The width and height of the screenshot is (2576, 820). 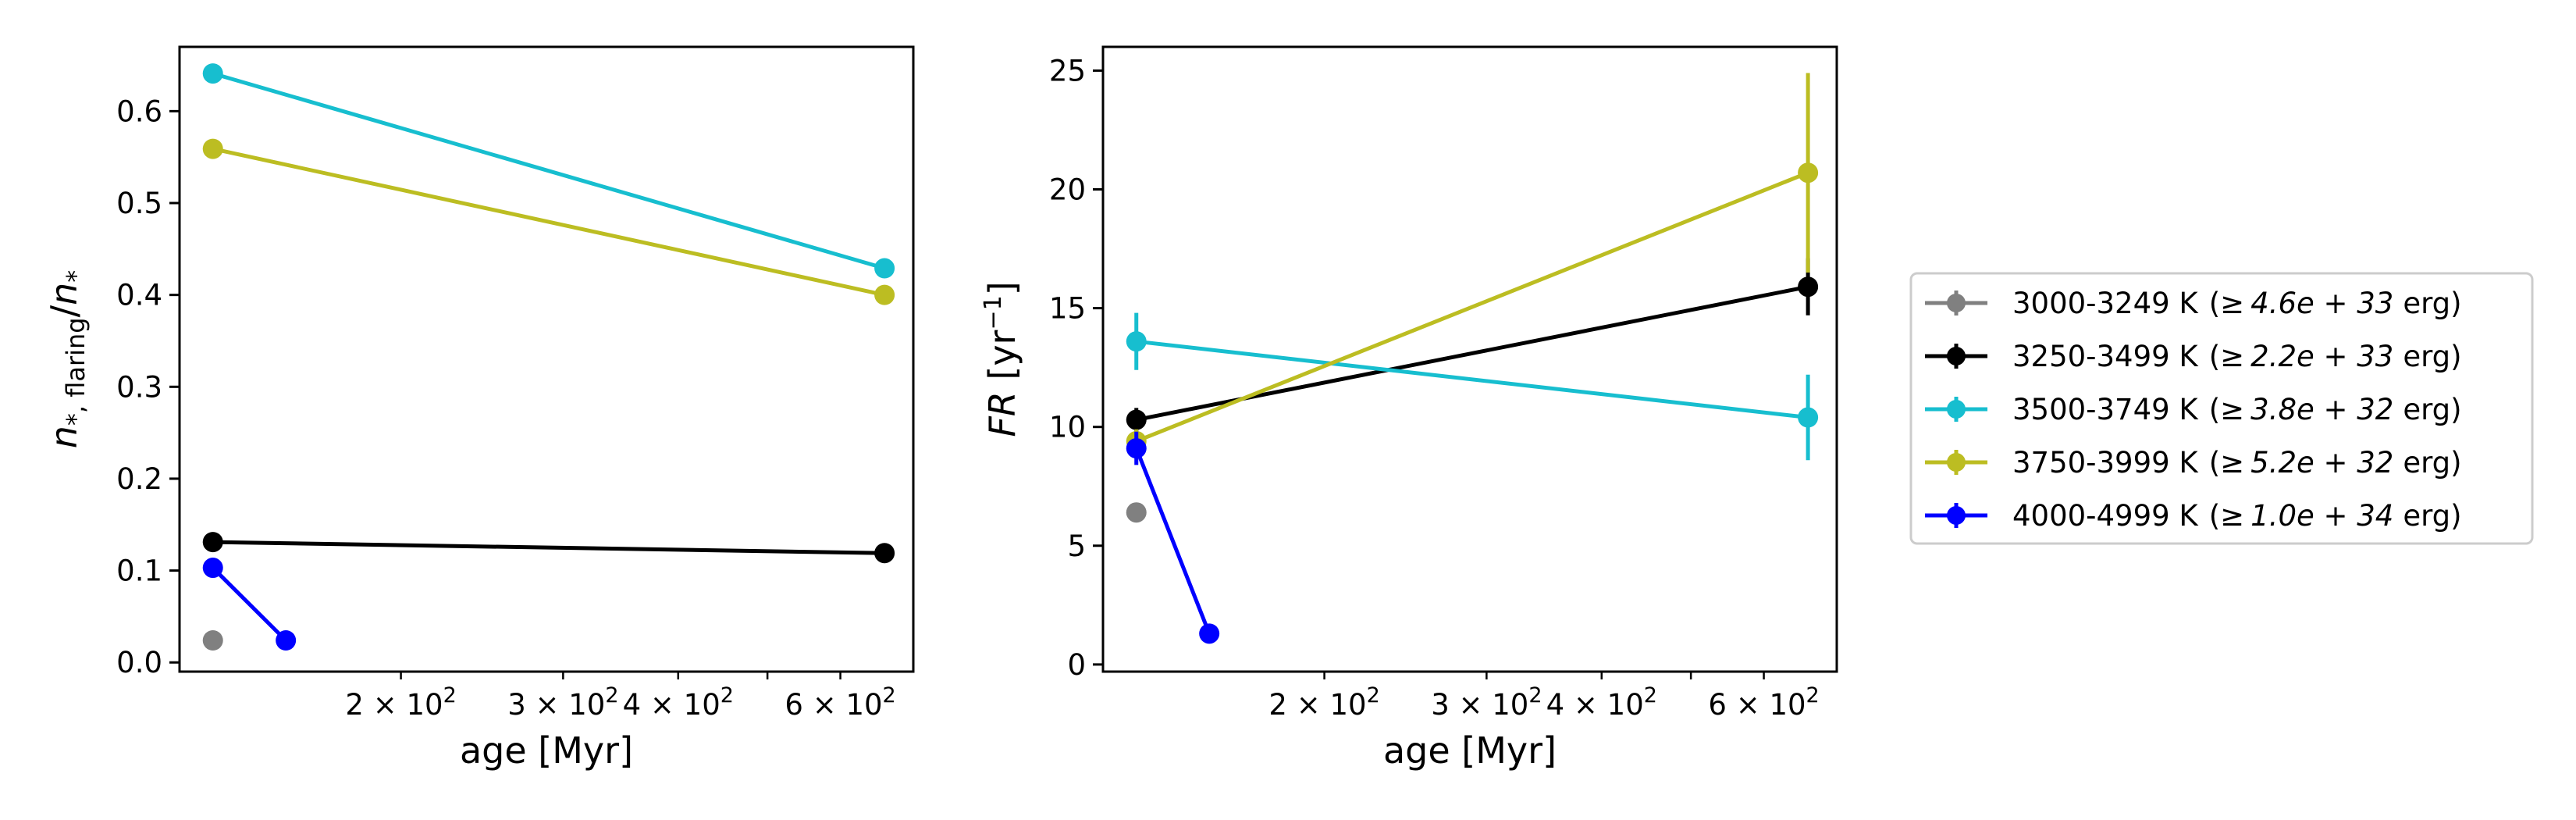 What do you see at coordinates (2321, 409) in the screenshot?
I see `legend-threshold: 3.8e + 32` at bounding box center [2321, 409].